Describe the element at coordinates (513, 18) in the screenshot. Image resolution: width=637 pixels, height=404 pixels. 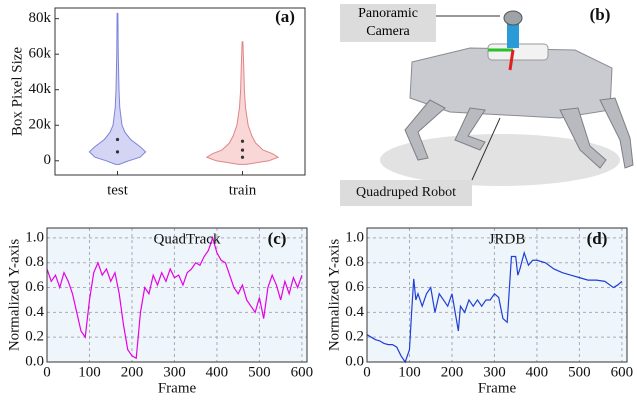
I see `camera-head` at that location.